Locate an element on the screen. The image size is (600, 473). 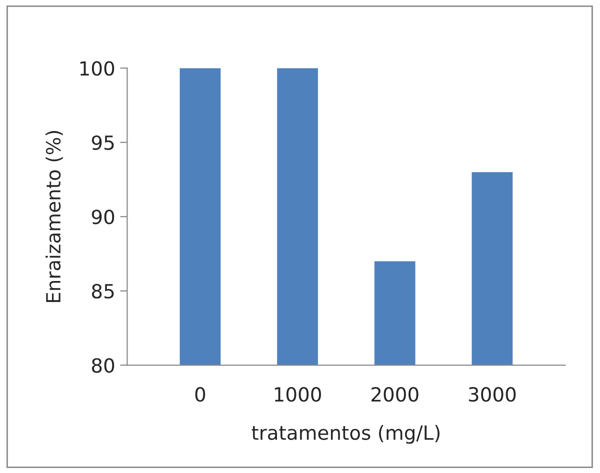
x-tick-label: 2000 is located at coordinates (395, 394).